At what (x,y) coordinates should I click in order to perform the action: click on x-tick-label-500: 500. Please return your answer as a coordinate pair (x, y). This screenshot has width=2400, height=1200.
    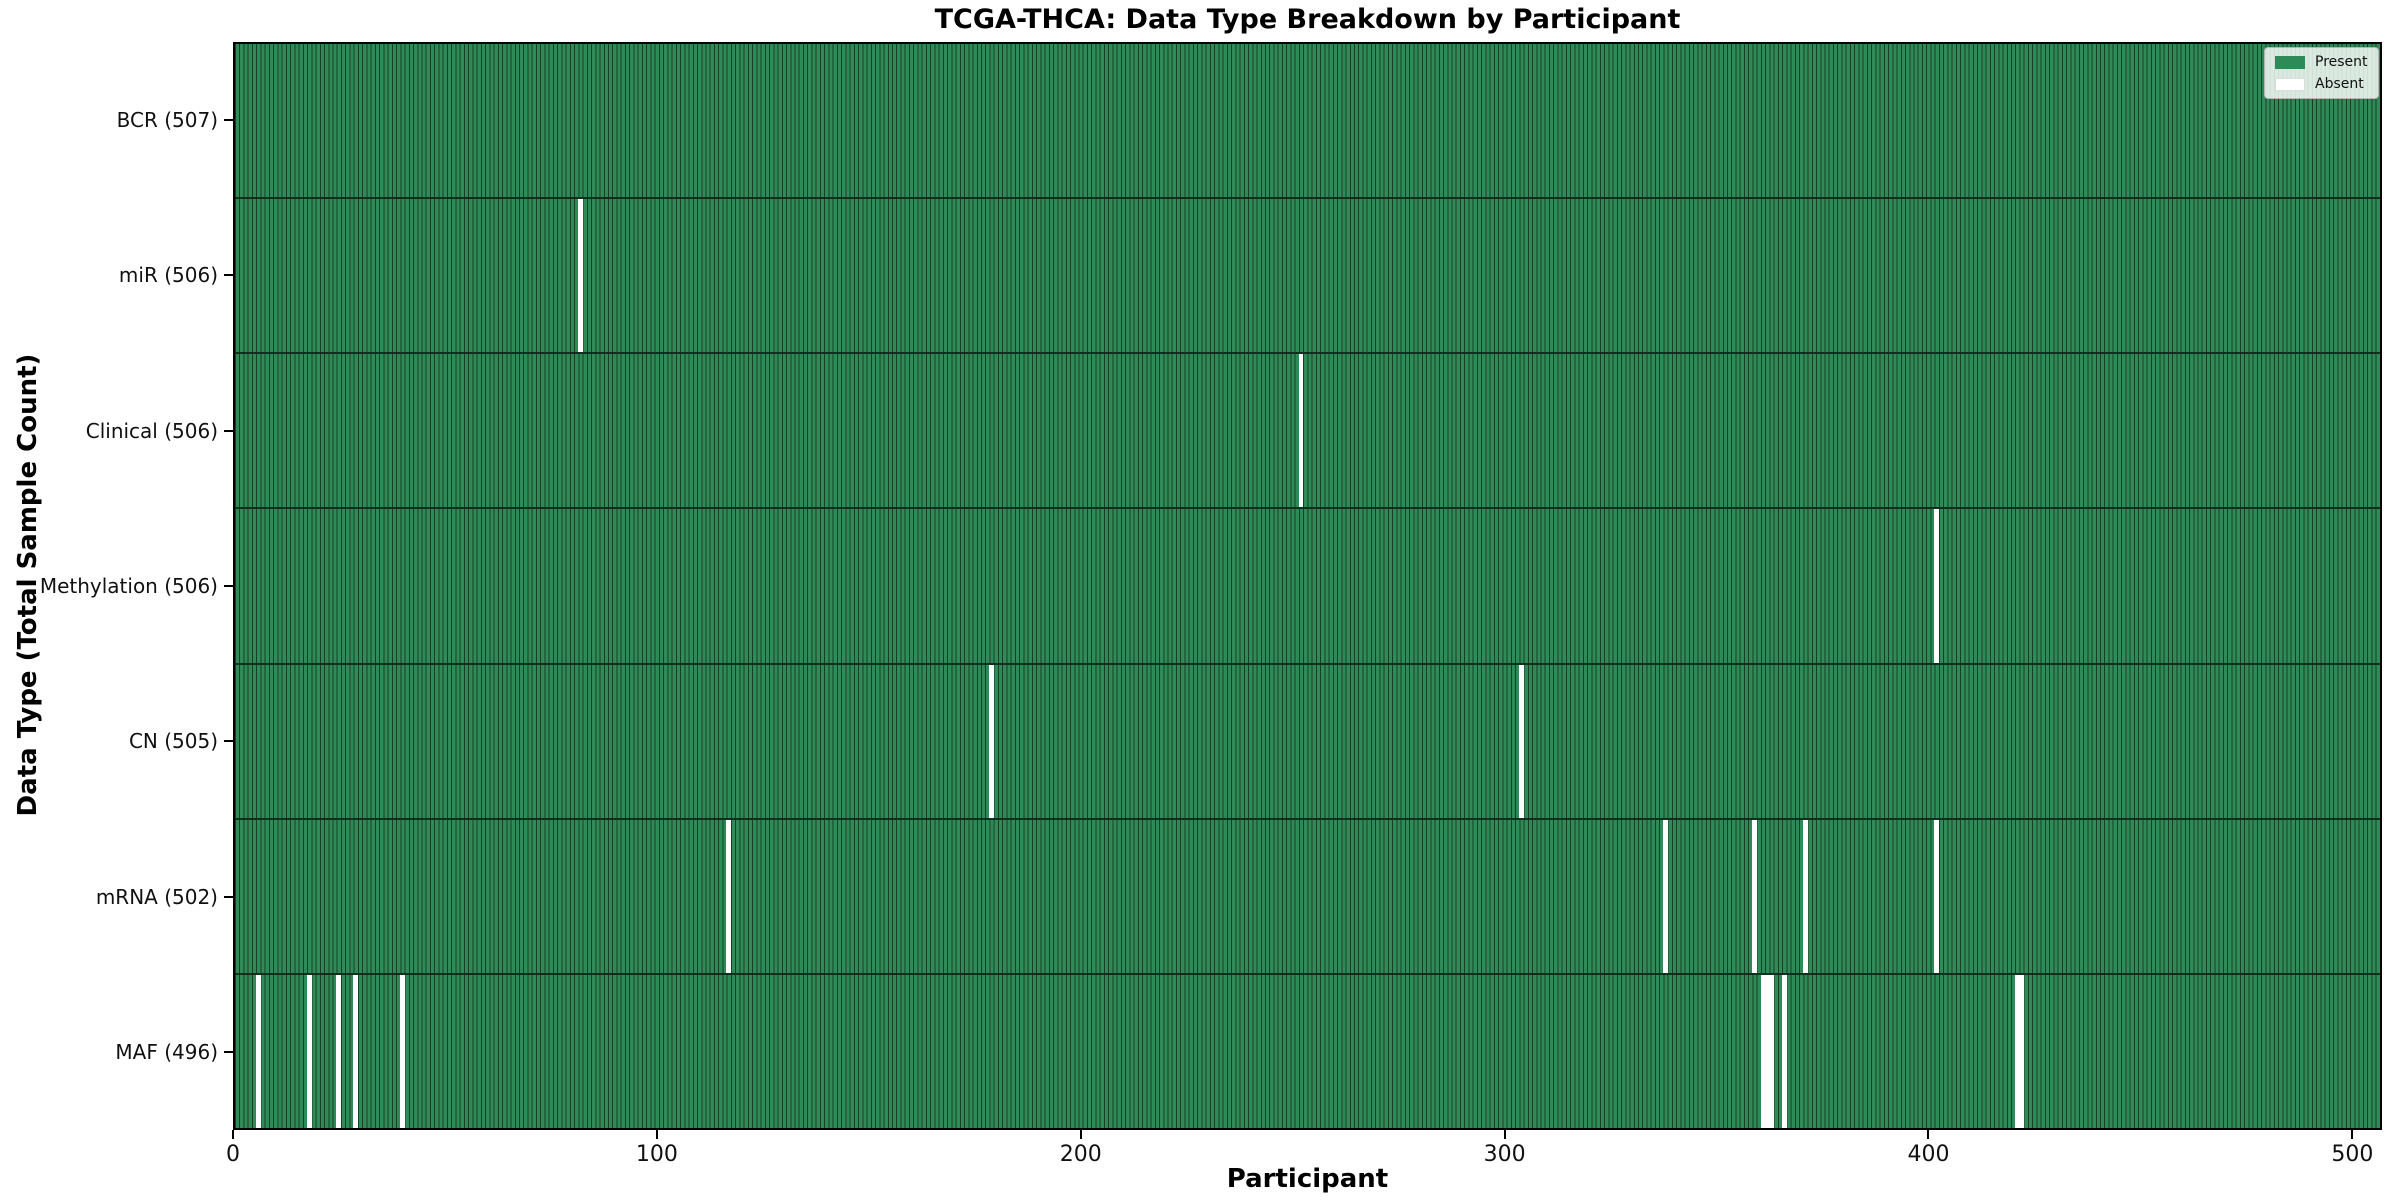
    Looking at the image, I should click on (2352, 1154).